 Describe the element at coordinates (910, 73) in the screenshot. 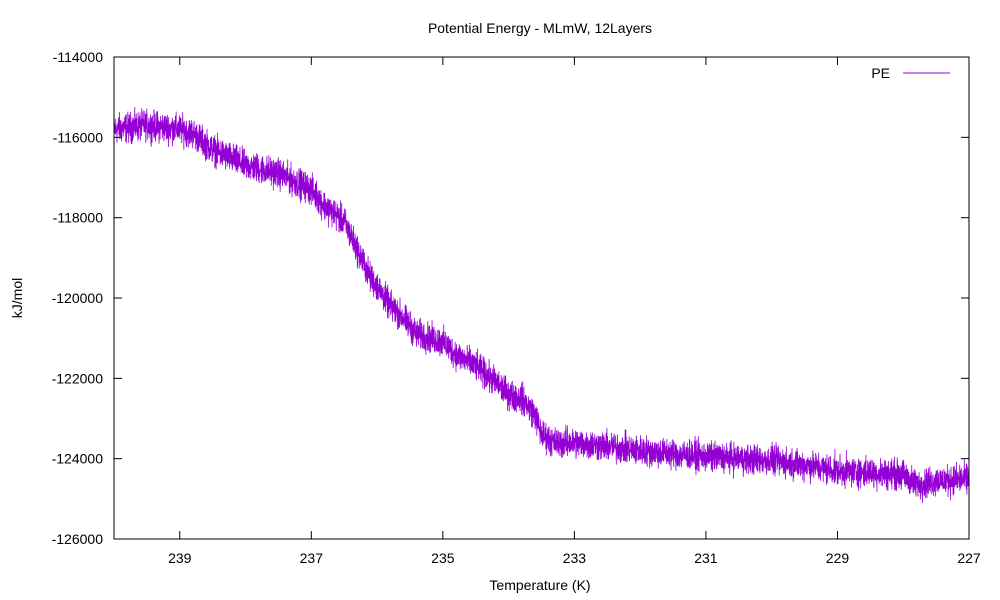

I see `legend: PE` at that location.